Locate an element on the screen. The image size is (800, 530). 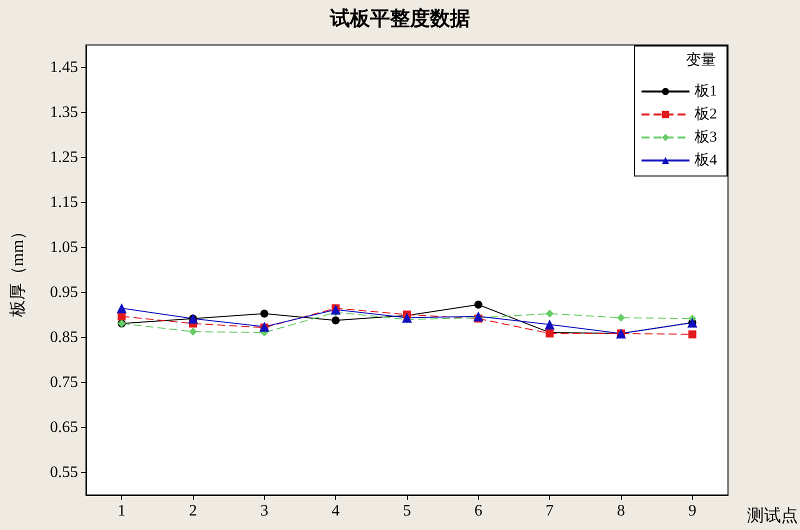
x-tick-label: 6 is located at coordinates (478, 511).